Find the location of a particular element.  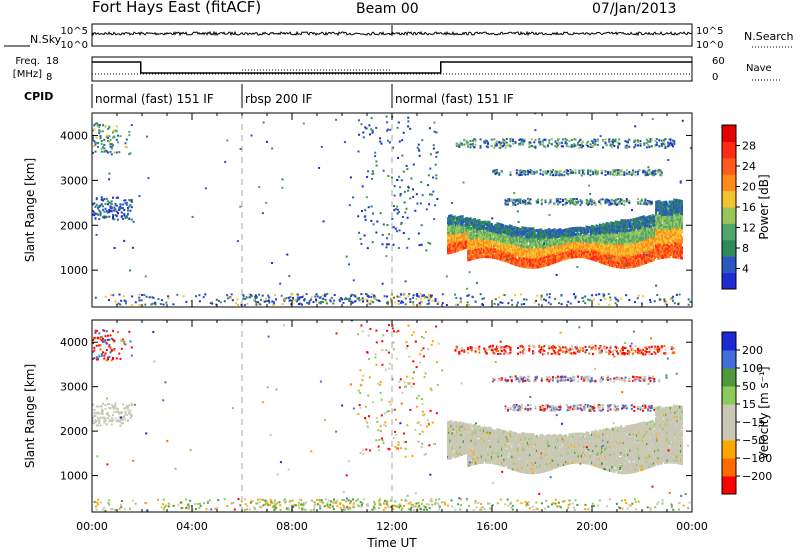

nave-tick-top: 60 is located at coordinates (718, 61).